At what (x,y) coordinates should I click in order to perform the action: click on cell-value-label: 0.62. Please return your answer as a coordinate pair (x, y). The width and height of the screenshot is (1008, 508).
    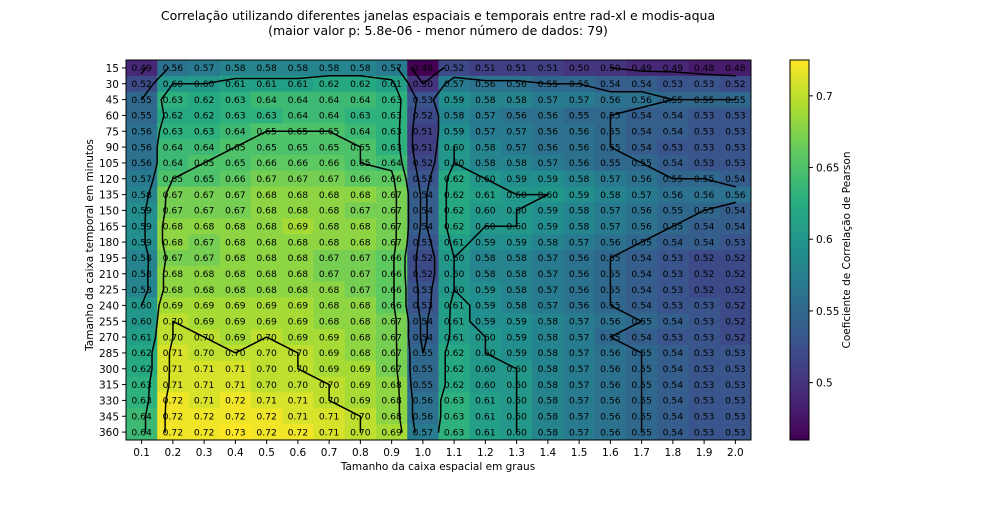
    Looking at the image, I should click on (204, 100).